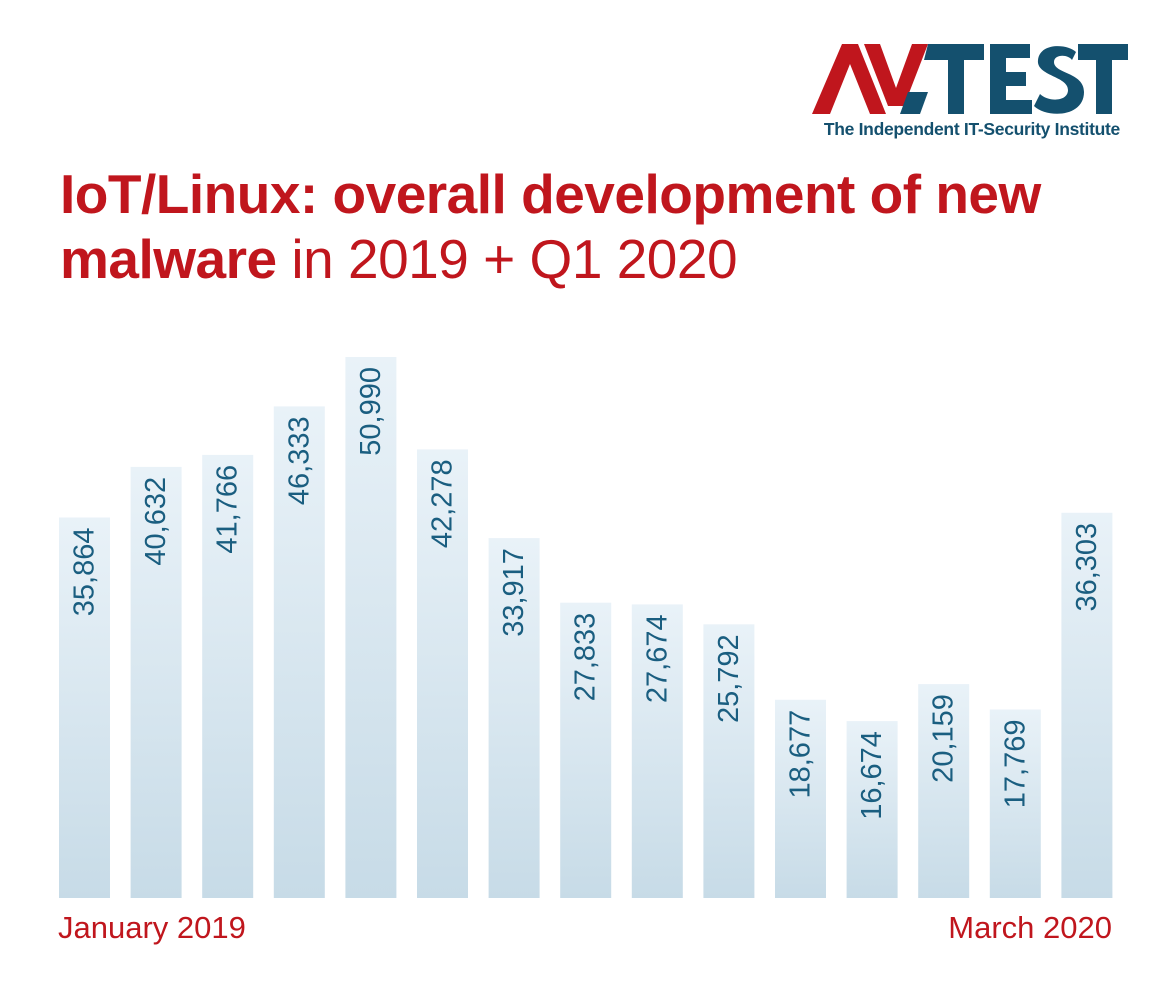  Describe the element at coordinates (156, 521) in the screenshot. I see `bar-value-label-2: 40,632` at that location.